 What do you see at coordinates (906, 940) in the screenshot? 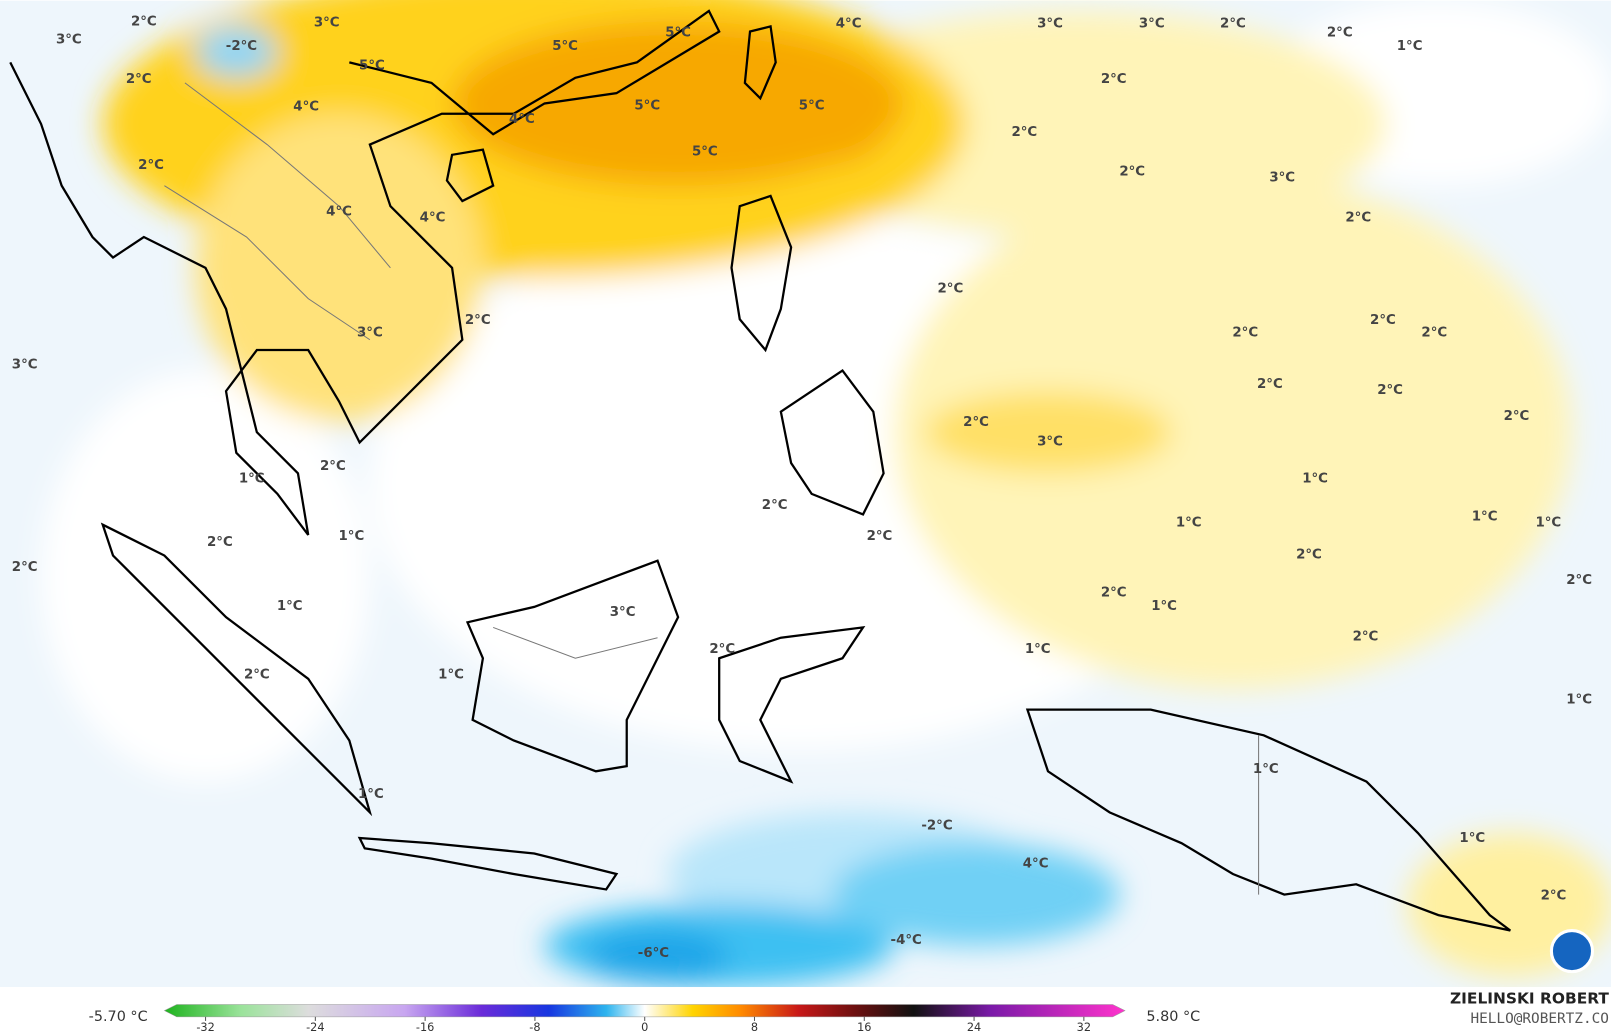
I see `temperature-label: -4°C` at bounding box center [906, 940].